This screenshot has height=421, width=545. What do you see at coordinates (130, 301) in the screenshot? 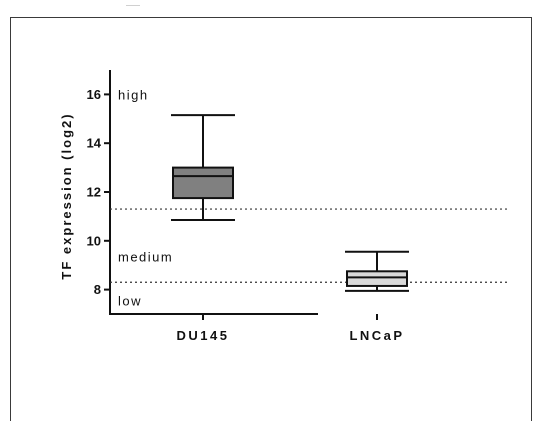
I see `level-annotation: low` at bounding box center [130, 301].